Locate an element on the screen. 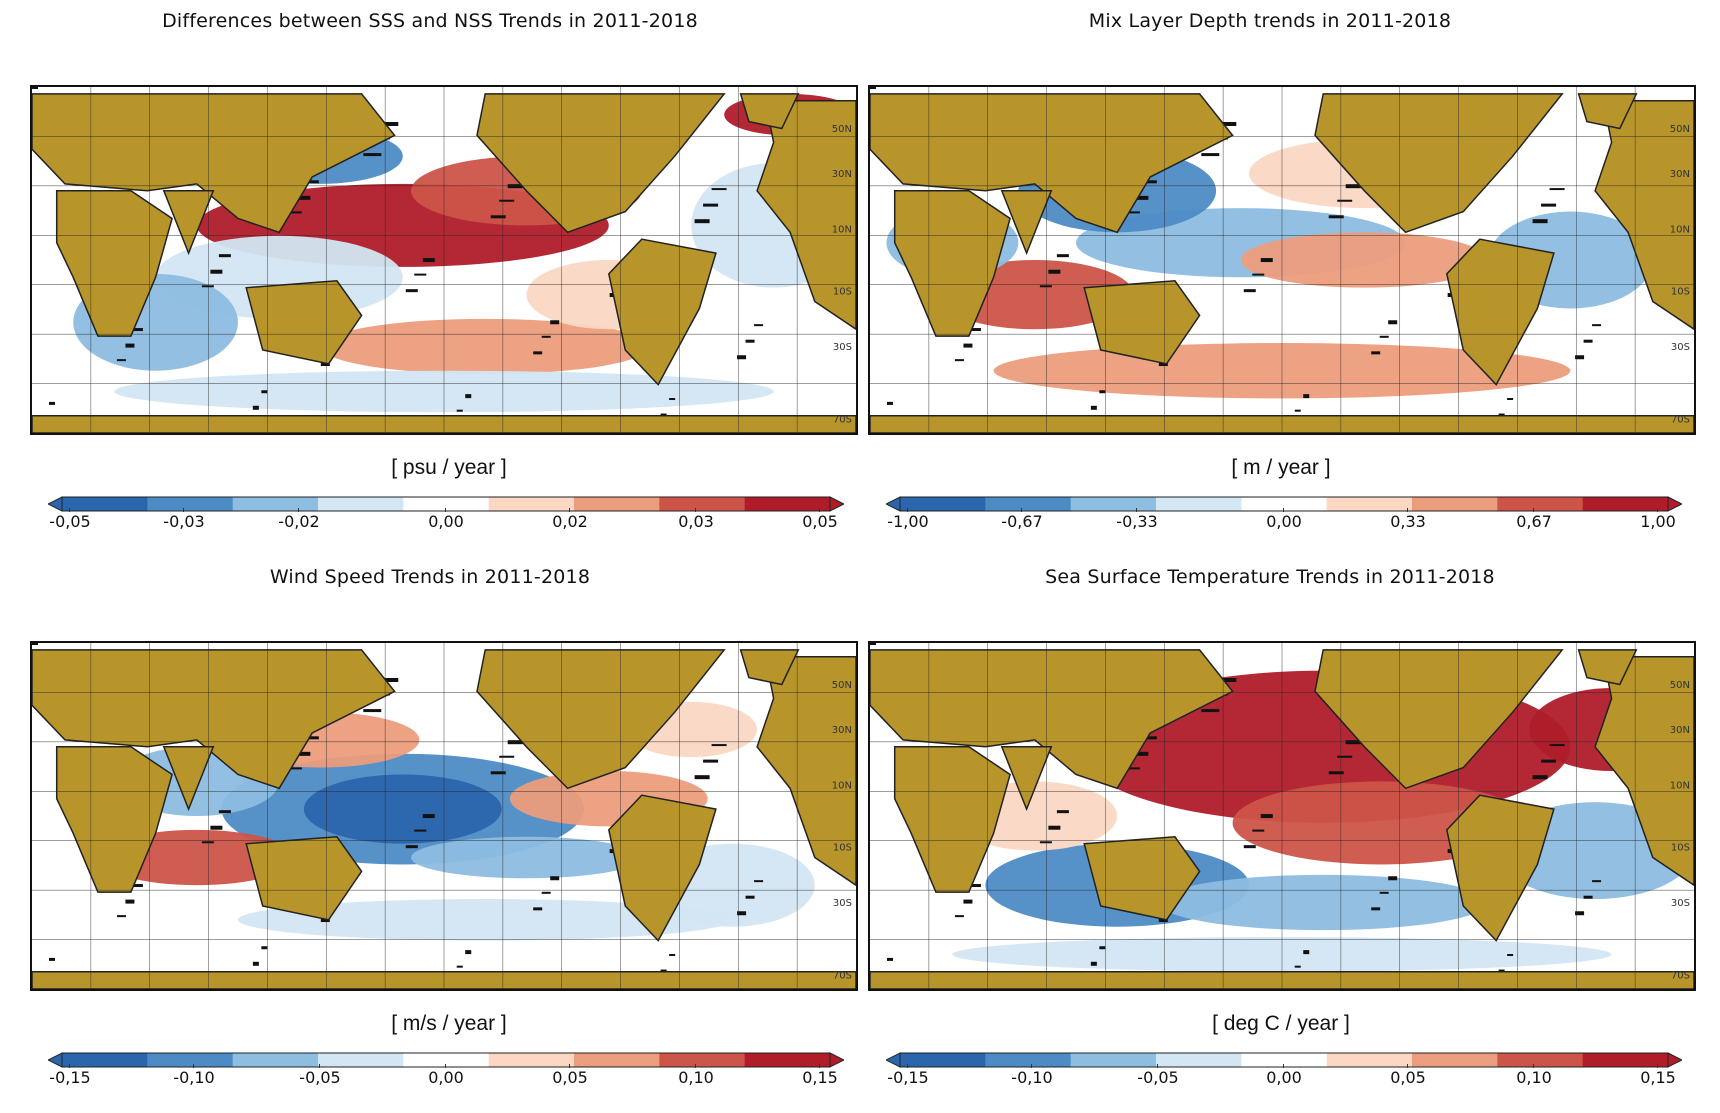 The height and width of the screenshot is (1113, 1720). colorbar is located at coordinates (1284, 1060).